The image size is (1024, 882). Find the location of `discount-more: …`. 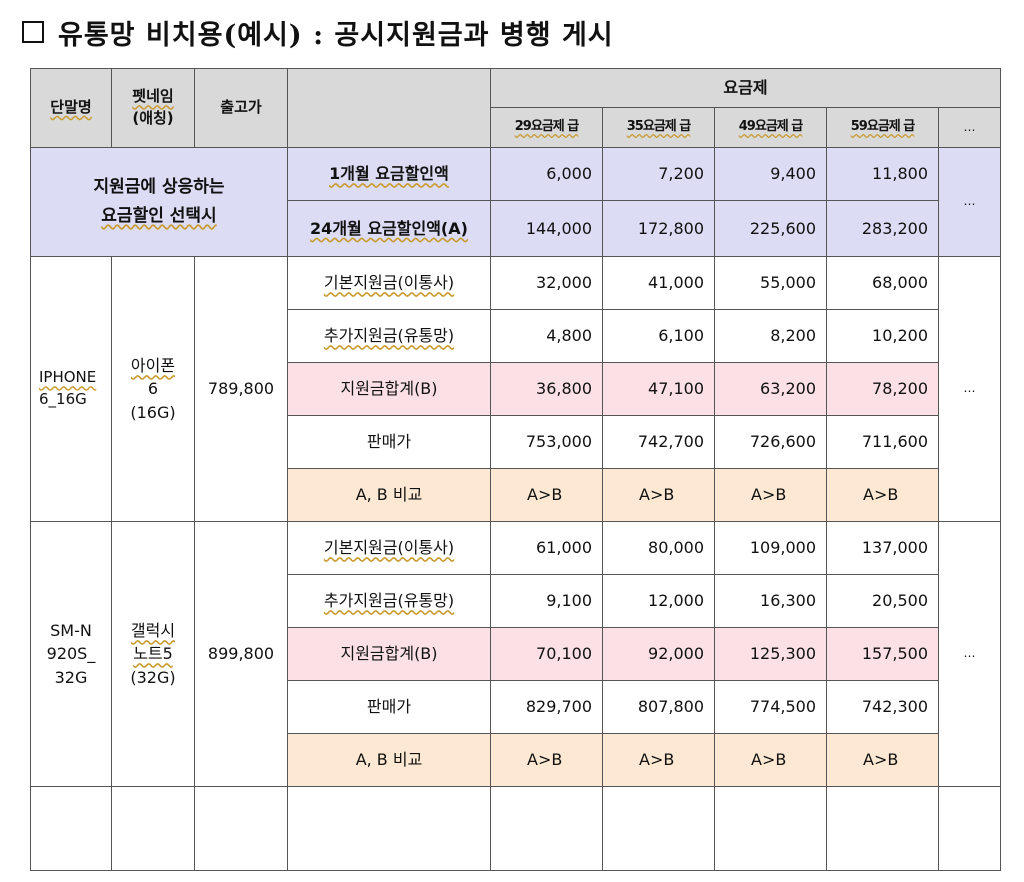

discount-more: … is located at coordinates (969, 202).